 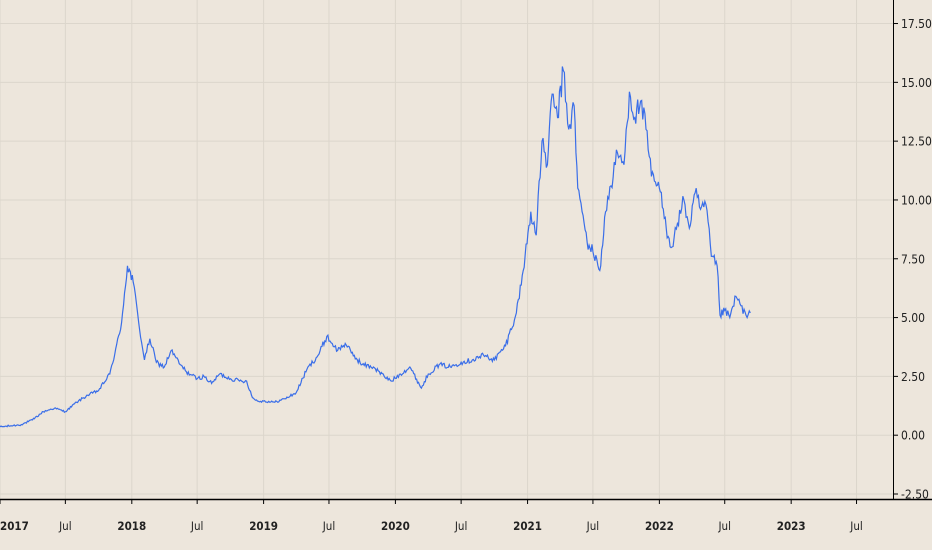 I want to click on y-tick-label: 15.00, so click(x=916, y=83).